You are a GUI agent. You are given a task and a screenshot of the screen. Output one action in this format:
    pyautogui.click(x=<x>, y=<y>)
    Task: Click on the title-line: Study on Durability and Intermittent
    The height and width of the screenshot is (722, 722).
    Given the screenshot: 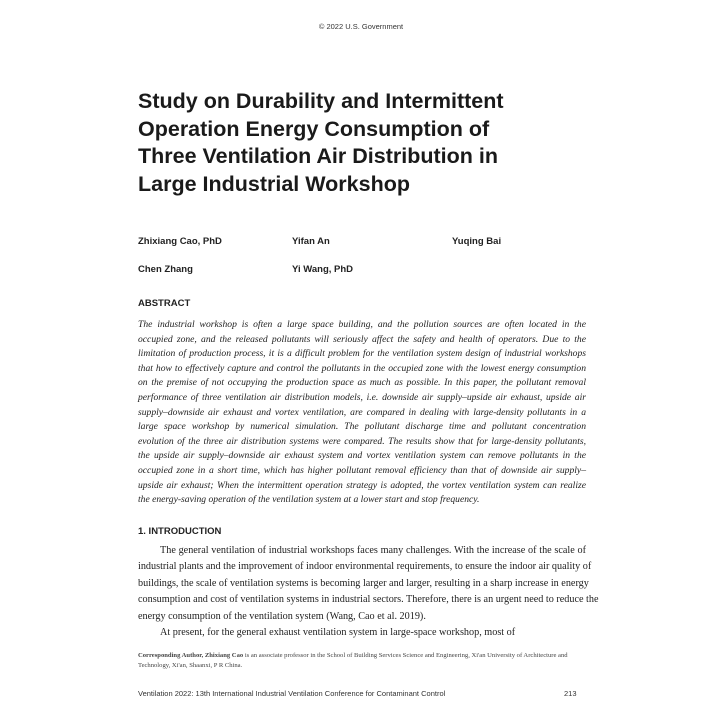 What is the action you would take?
    pyautogui.click(x=321, y=101)
    